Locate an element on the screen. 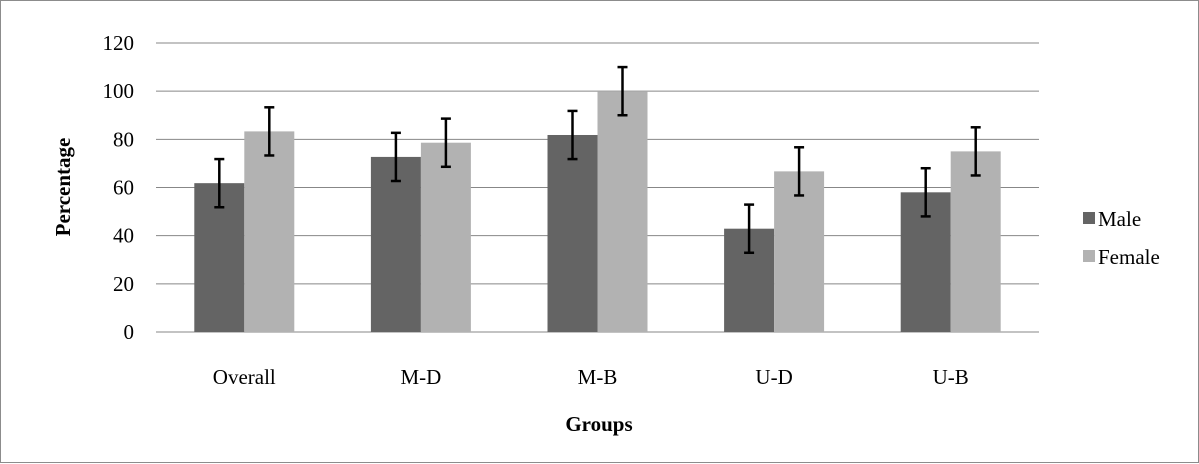 This screenshot has height=464, width=1199. x-category-labels: Overall M-D M-B U-D U-B is located at coordinates (591, 377).